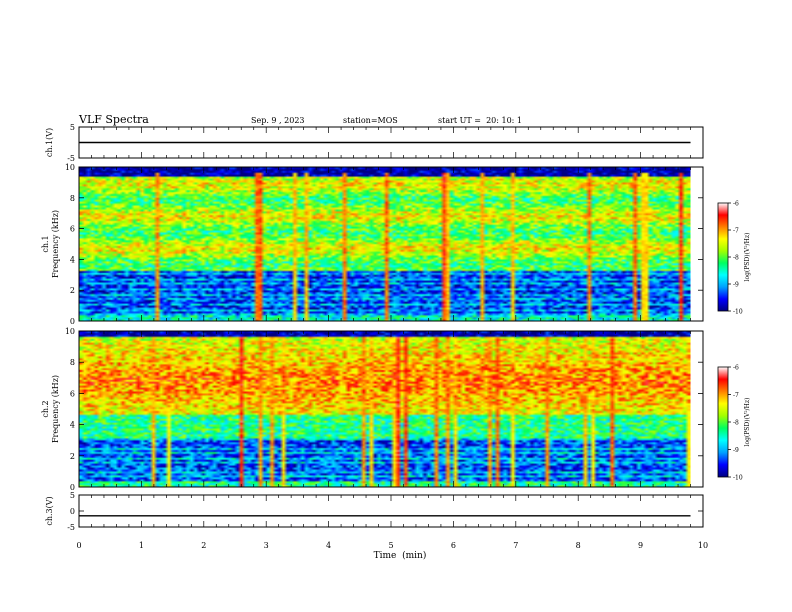  What do you see at coordinates (578, 545) in the screenshot?
I see `x-tick-label: 8` at bounding box center [578, 545].